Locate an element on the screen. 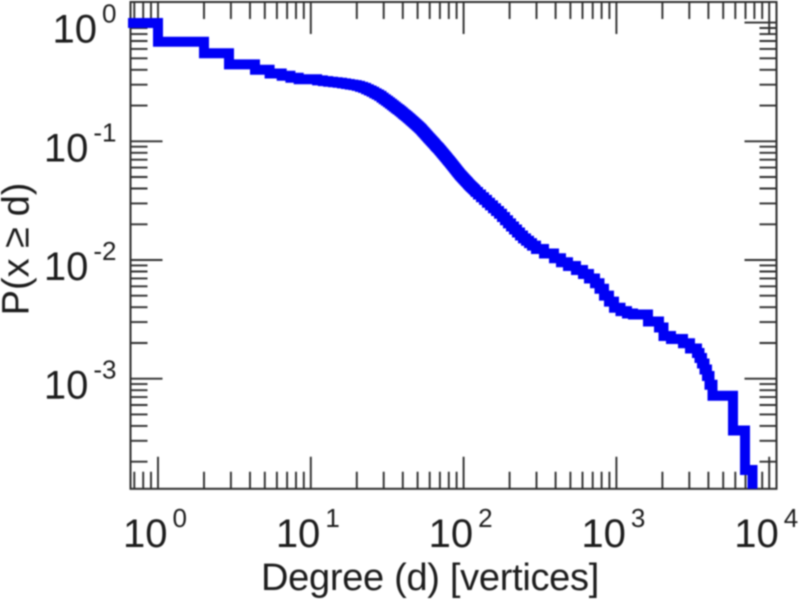 This screenshot has height=600, width=801. svg-text:104: 10 4 is located at coordinates (766, 529).